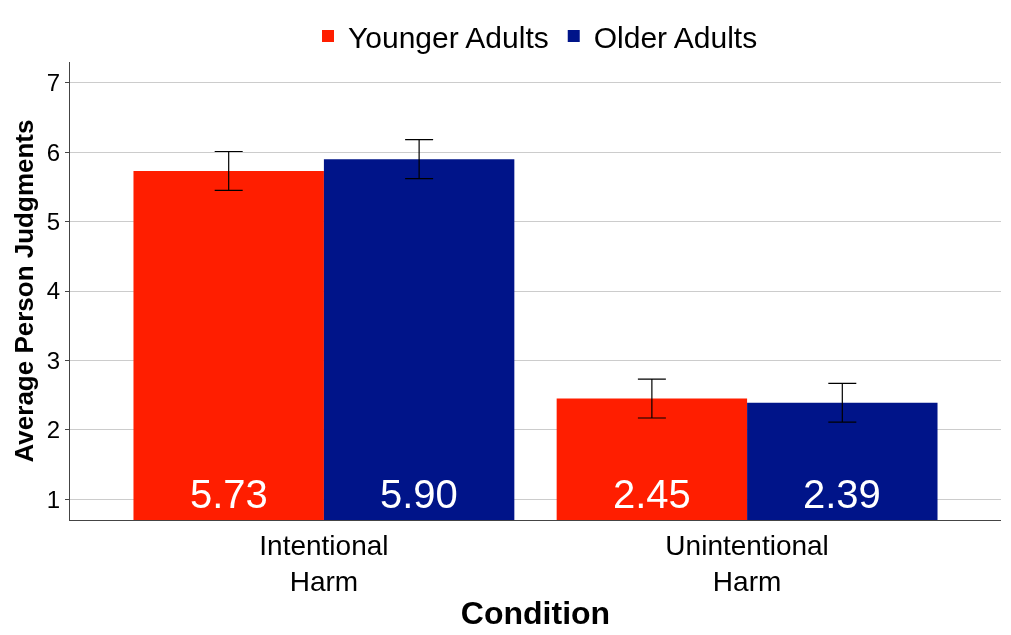 This screenshot has width=1011, height=635. I want to click on legend-label: Younger Adults, so click(448, 37).